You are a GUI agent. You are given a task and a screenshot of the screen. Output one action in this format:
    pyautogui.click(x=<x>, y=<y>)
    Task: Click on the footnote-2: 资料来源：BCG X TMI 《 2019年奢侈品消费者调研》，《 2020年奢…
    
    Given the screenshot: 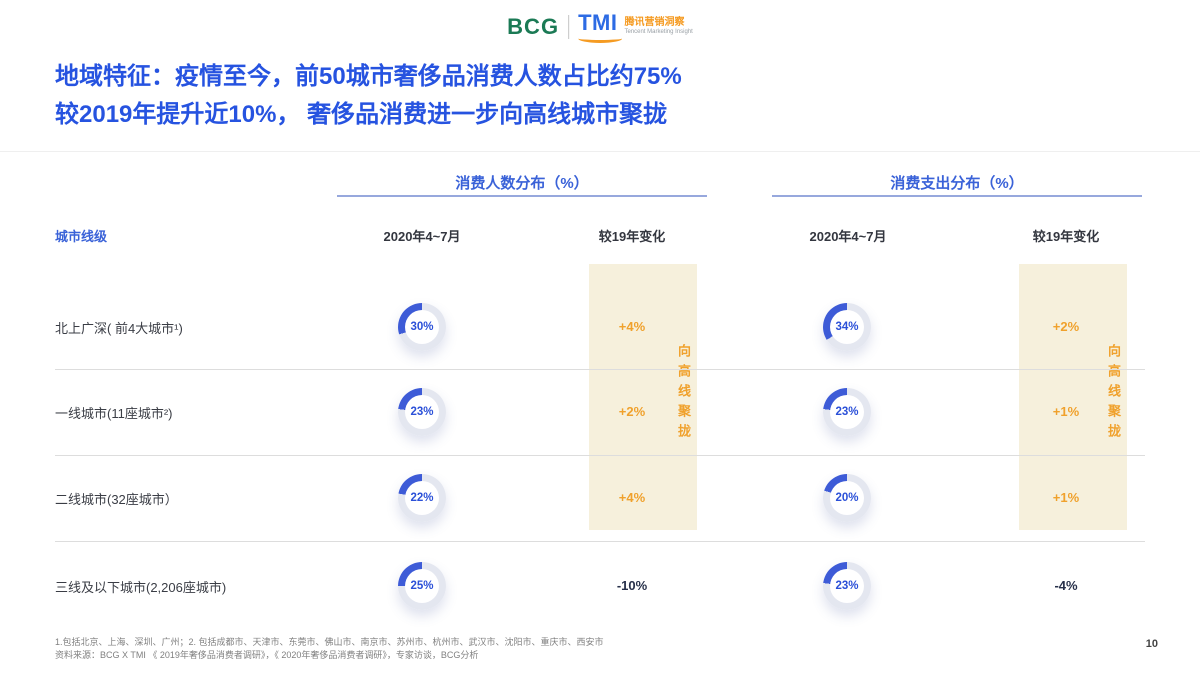 What is the action you would take?
    pyautogui.click(x=267, y=655)
    